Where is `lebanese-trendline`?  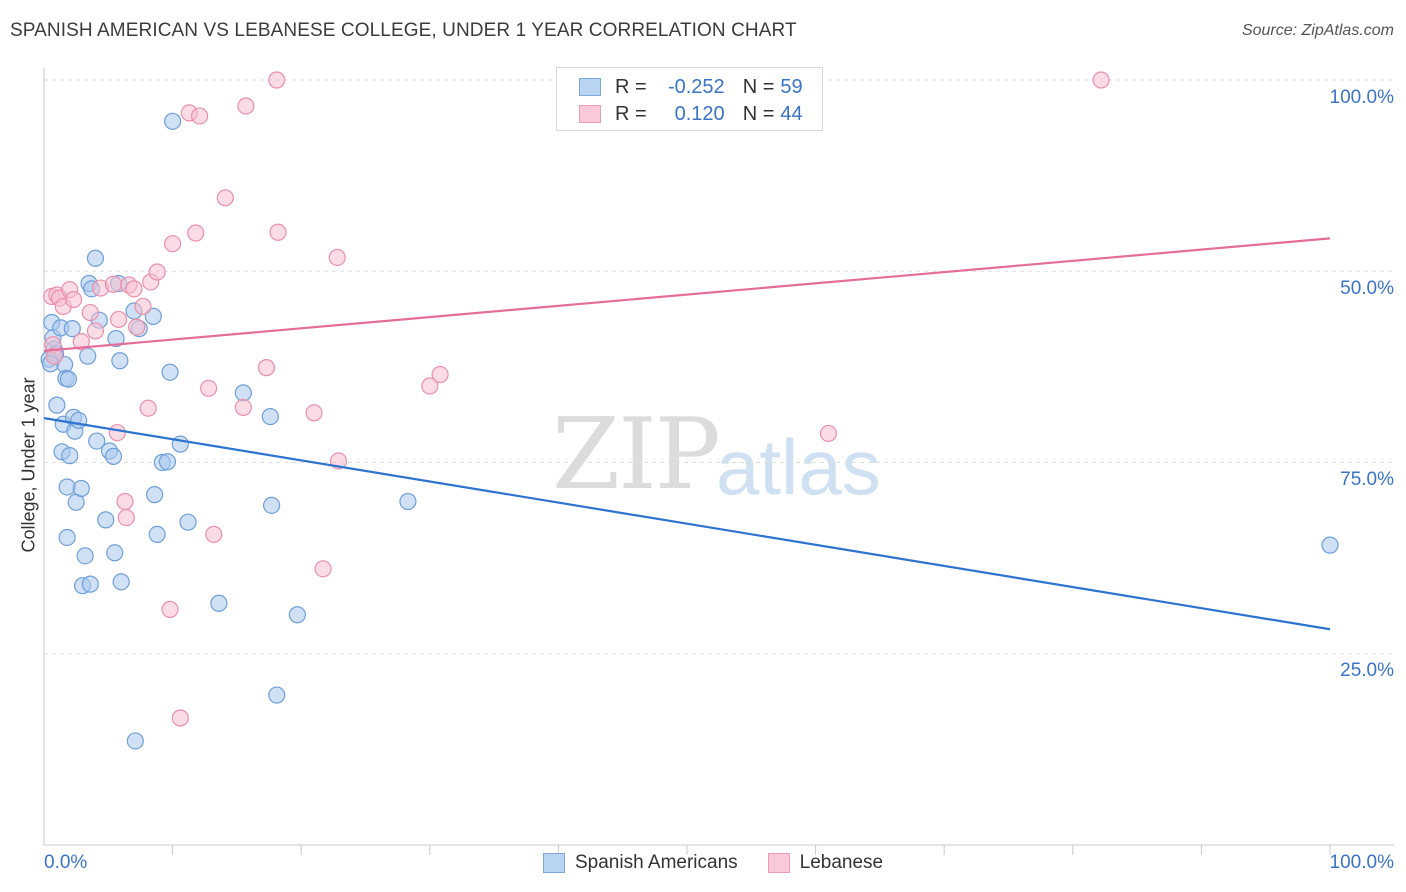
lebanese-trendline is located at coordinates (687, 294).